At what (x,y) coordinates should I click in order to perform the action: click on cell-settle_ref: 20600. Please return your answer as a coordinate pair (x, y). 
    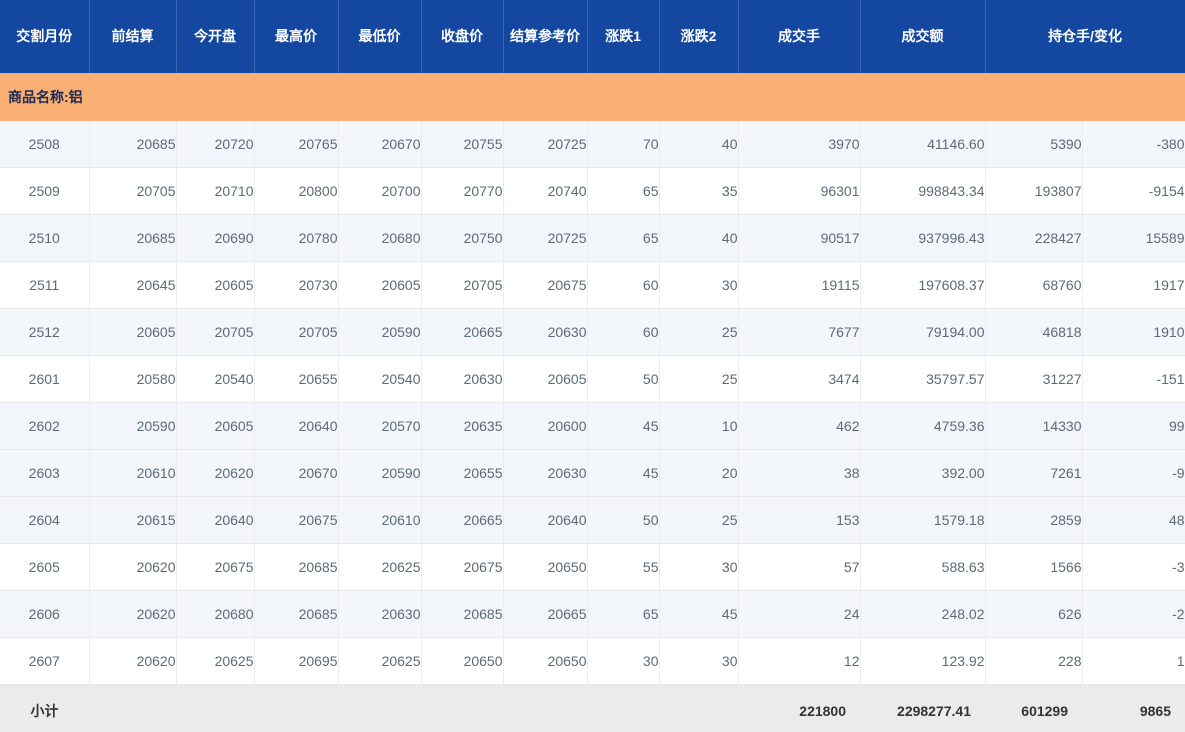
    Looking at the image, I should click on (545, 426).